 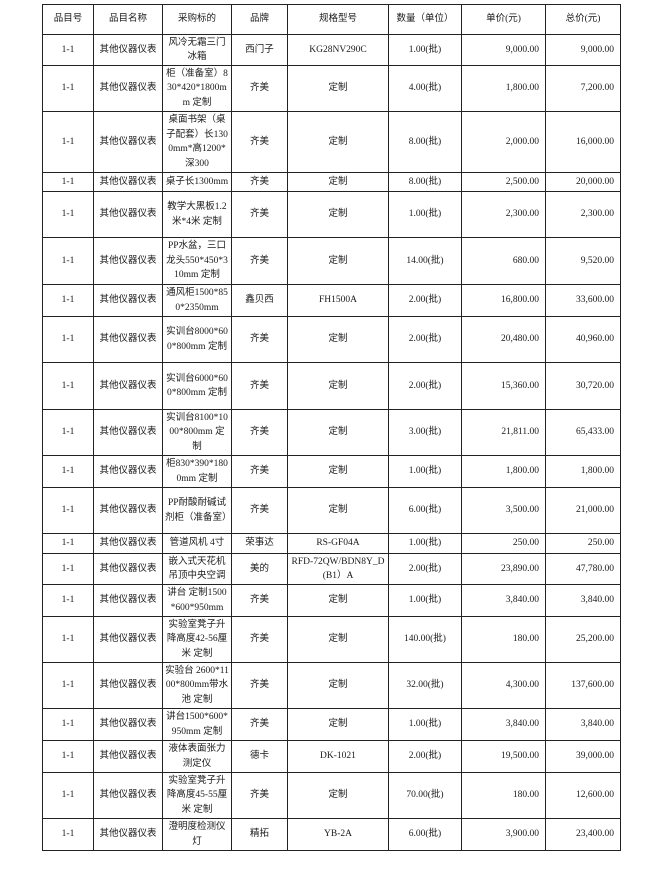 I want to click on cell-unit-price: 3,500.00, so click(x=503, y=510).